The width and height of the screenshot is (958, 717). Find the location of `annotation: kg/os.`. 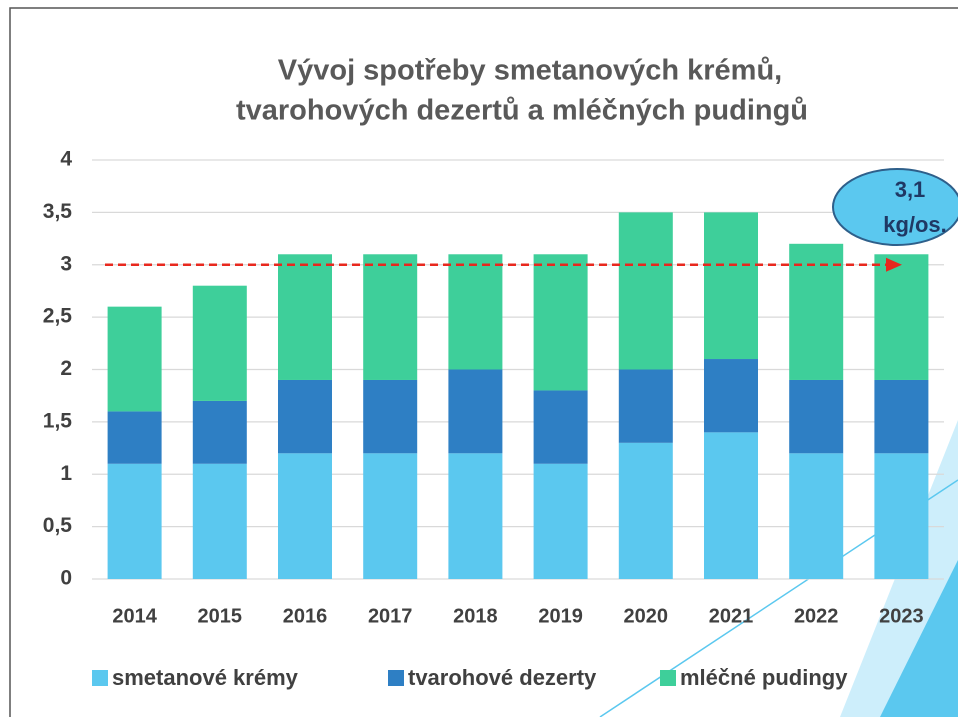

annotation: kg/os. is located at coordinates (915, 224).